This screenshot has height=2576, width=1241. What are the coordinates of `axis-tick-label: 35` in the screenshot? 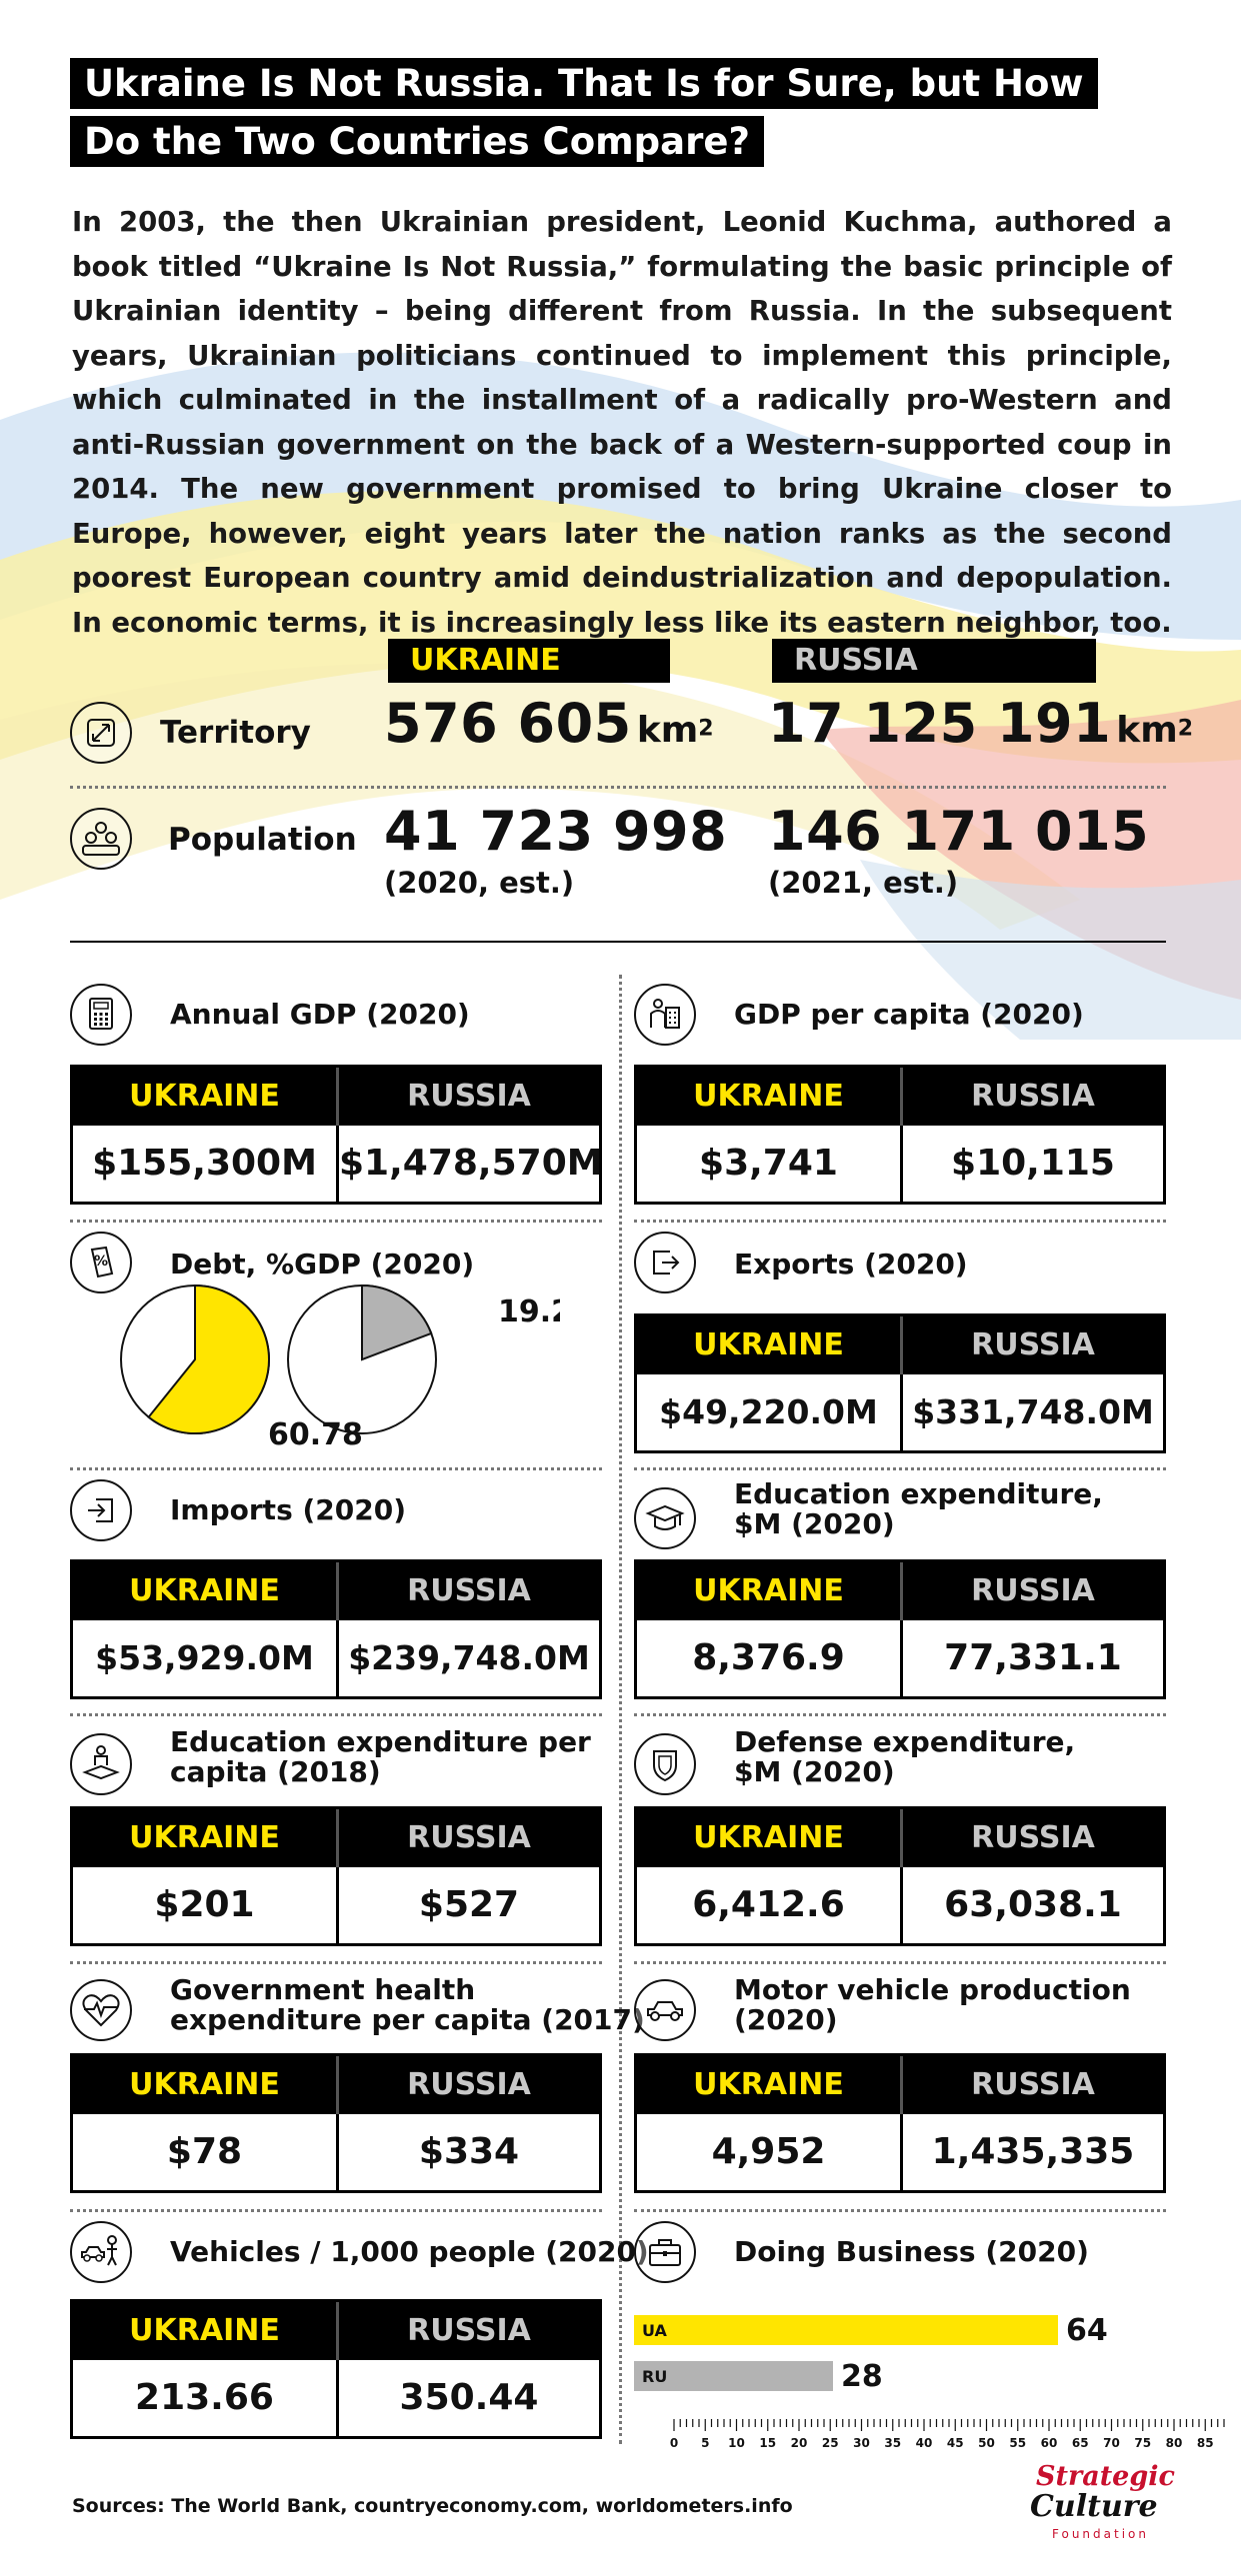 It's located at (892, 2443).